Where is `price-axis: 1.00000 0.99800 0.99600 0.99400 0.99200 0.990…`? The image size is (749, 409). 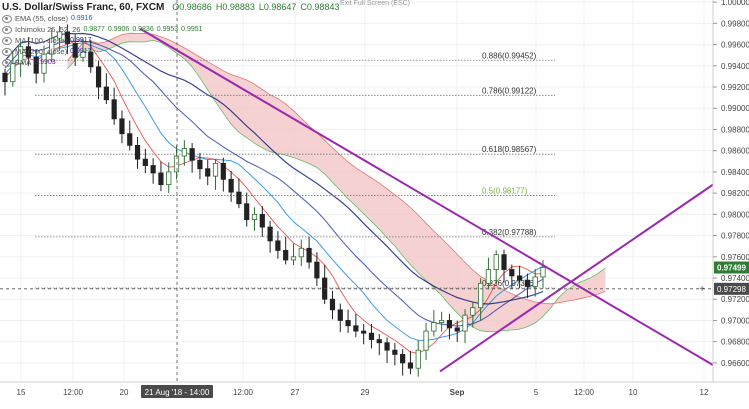 price-axis: 1.00000 0.99800 0.99600 0.99400 0.99200 0.990… is located at coordinates (730, 202).